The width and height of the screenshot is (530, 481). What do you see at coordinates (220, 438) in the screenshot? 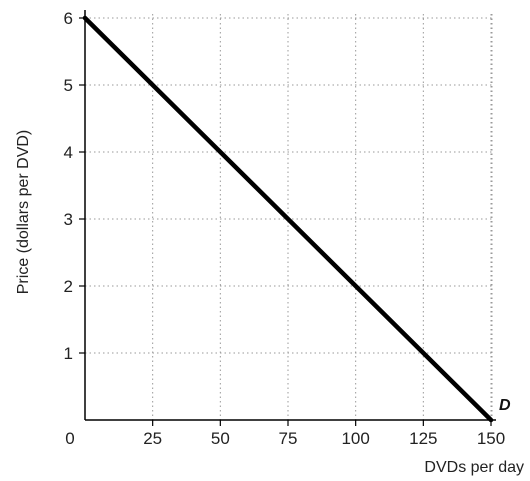
I see `x-tick-label: 50` at bounding box center [220, 438].